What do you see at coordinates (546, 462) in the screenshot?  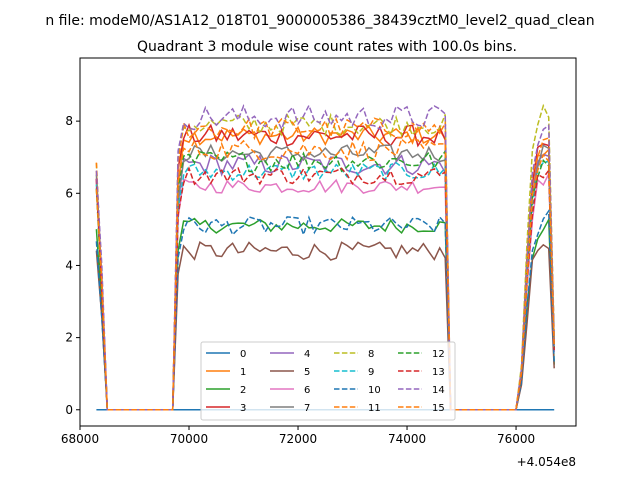 I see `x-axis-offset-label: +4.054e8` at bounding box center [546, 462].